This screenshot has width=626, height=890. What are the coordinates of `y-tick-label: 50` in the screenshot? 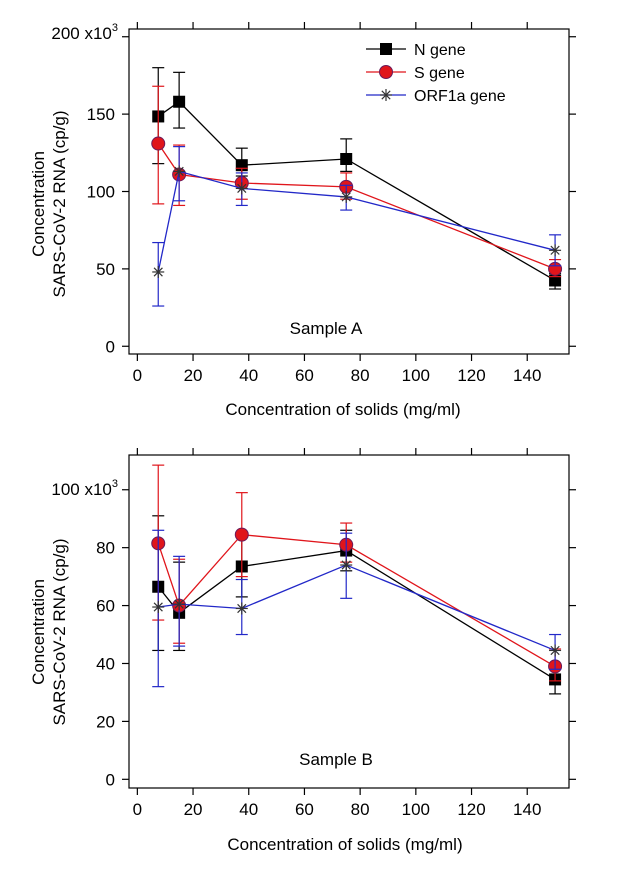 It's located at (105, 269).